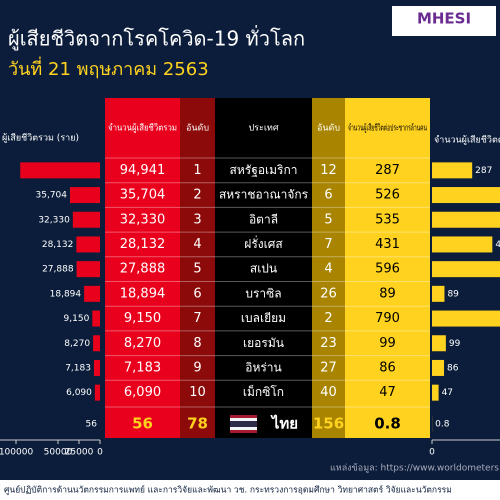 This screenshot has height=500, width=500. I want to click on value-label: 47, so click(447, 393).